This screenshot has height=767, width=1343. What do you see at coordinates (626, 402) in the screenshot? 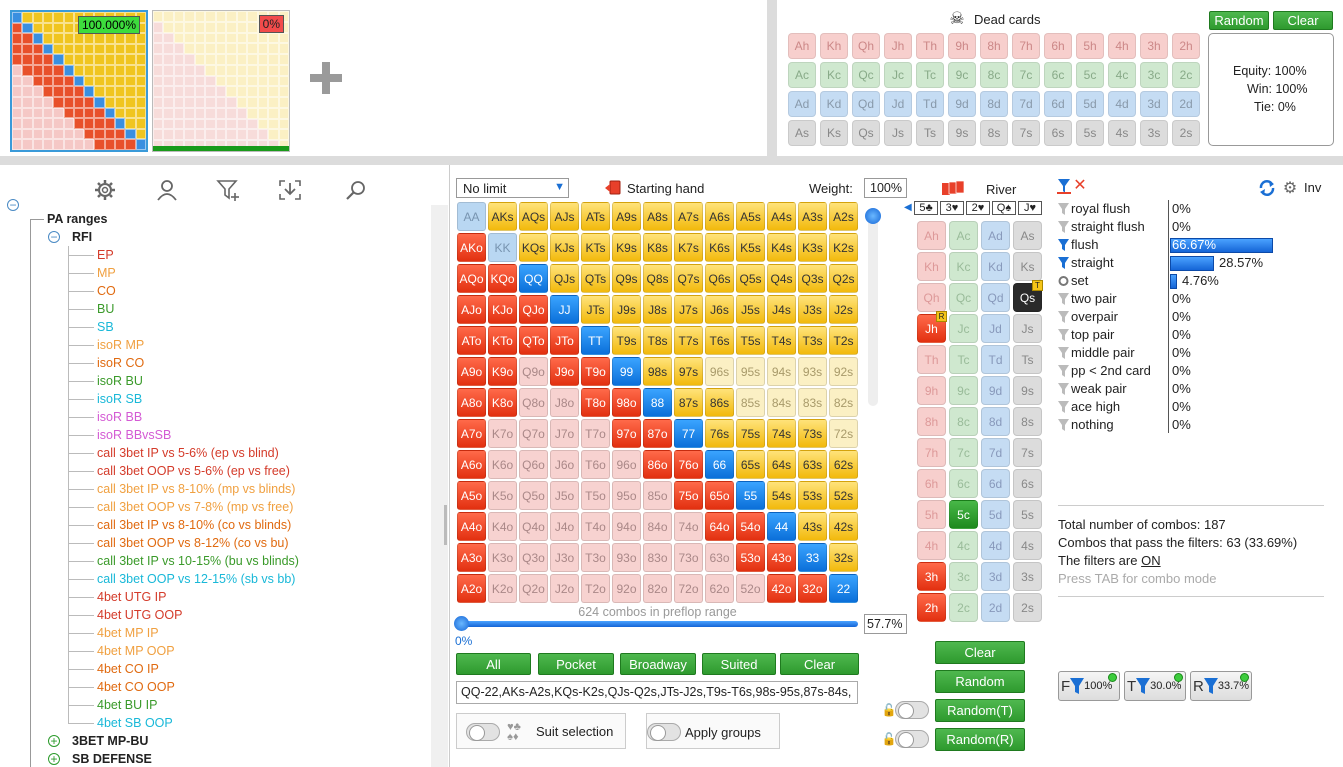
I see `hand-cell: 98o` at bounding box center [626, 402].